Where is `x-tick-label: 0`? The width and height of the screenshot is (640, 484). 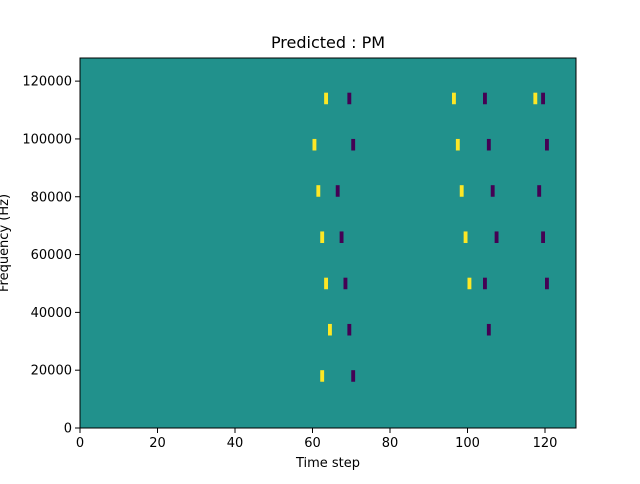
x-tick-label: 0 is located at coordinates (80, 443).